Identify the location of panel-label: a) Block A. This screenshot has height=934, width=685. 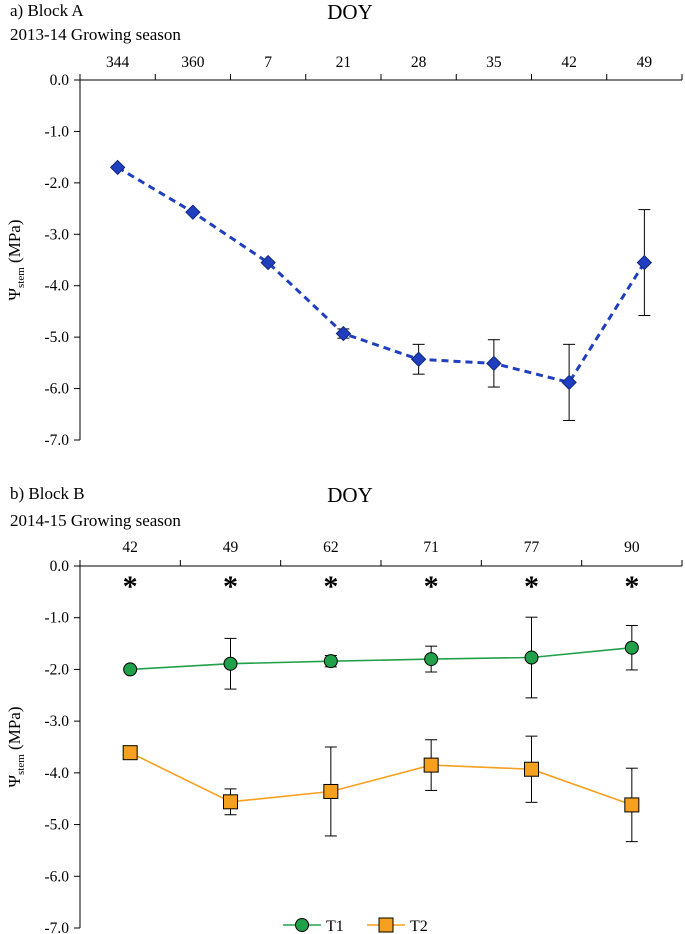
(47, 10).